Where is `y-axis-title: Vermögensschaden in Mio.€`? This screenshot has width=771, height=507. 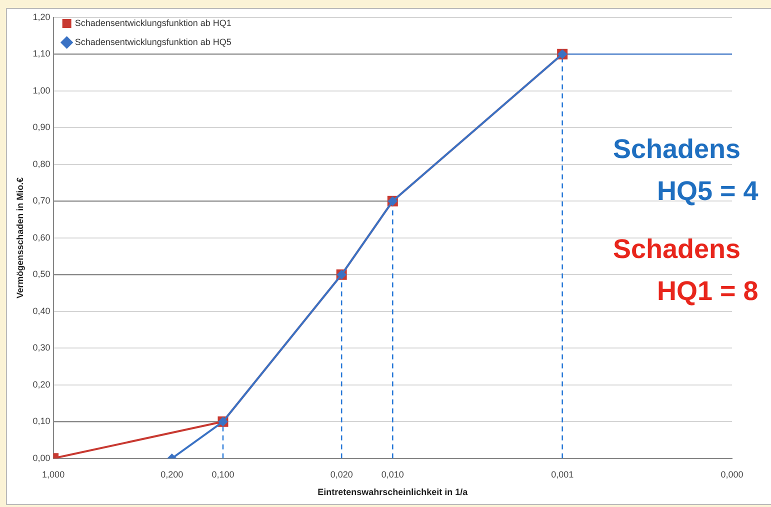 y-axis-title: Vermögensschaden in Mio.€ is located at coordinates (19, 237).